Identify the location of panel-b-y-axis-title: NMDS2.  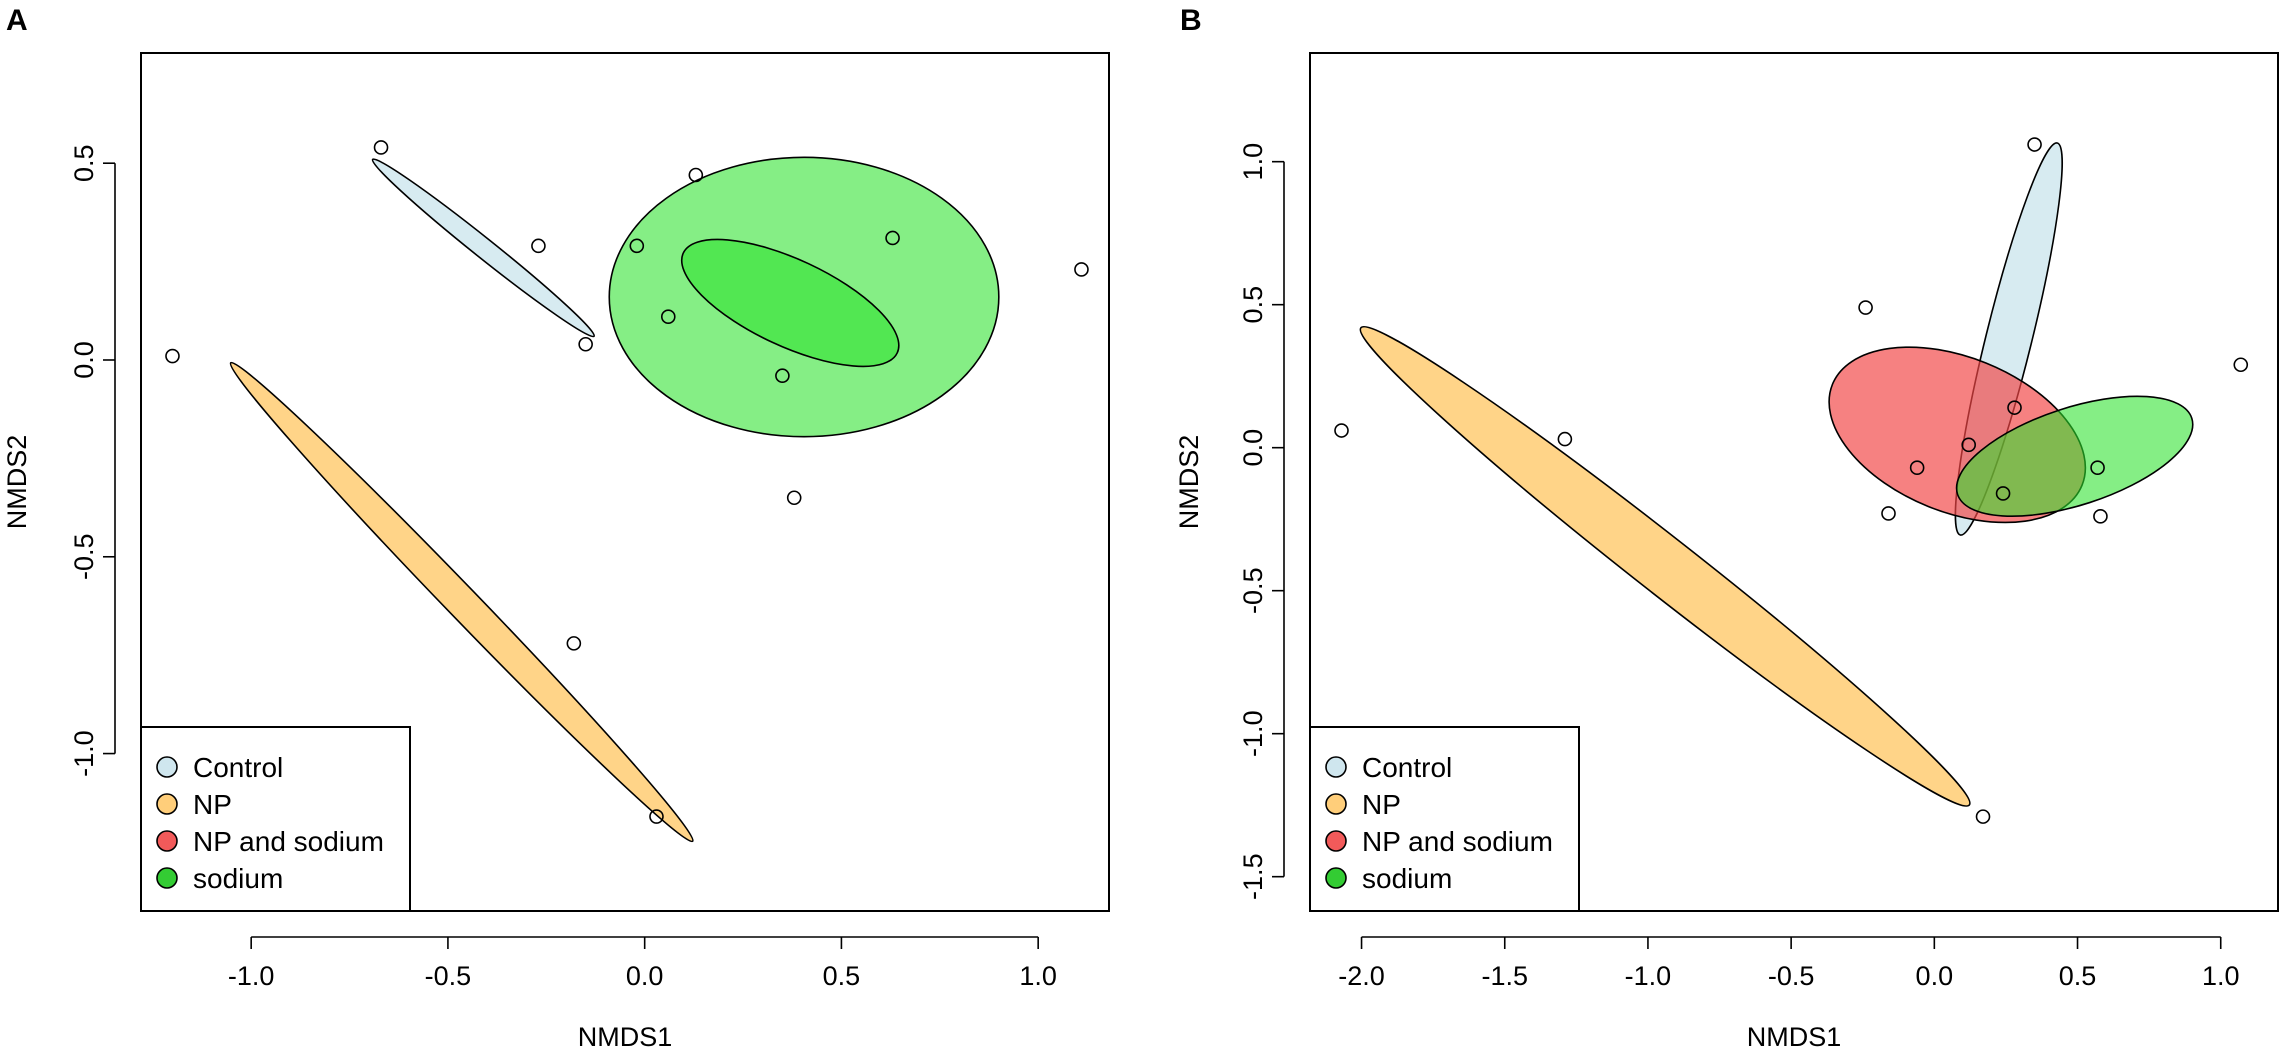
(1189, 482).